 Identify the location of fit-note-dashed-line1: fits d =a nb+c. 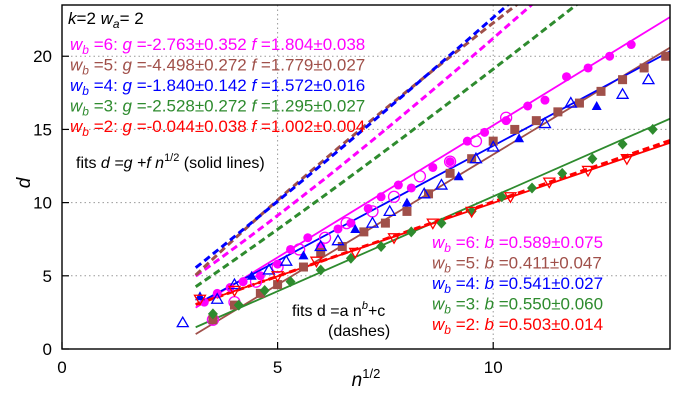
(338, 310).